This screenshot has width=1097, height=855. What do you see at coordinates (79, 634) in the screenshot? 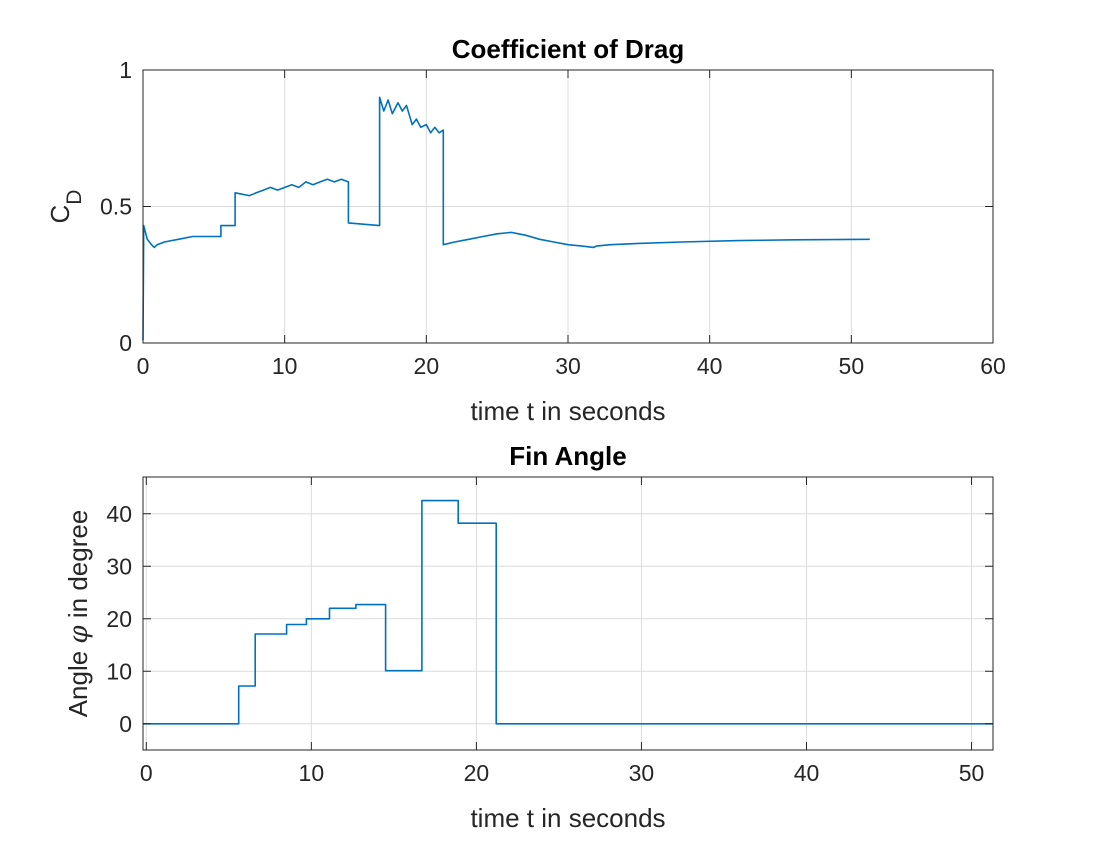
I see `y-axis-label-phi: φ` at bounding box center [79, 634].